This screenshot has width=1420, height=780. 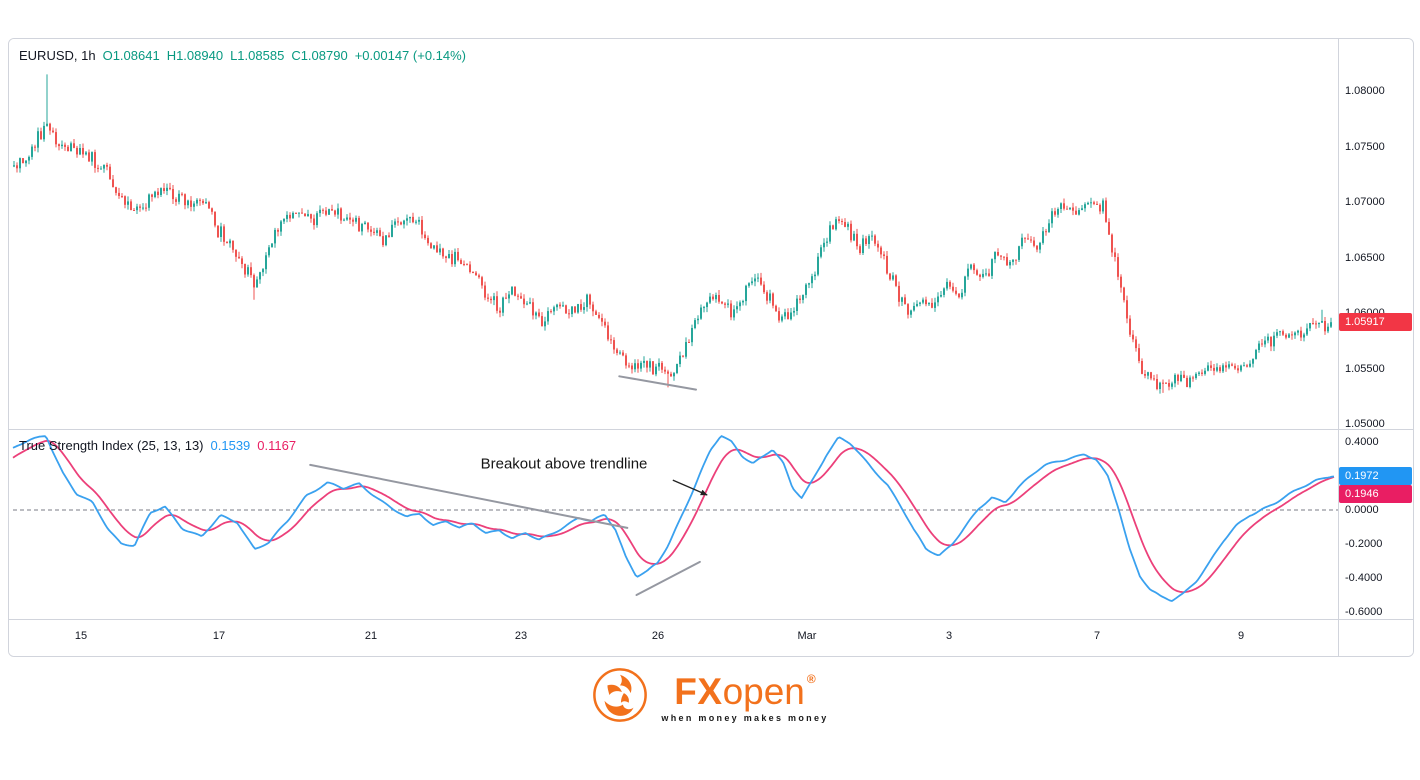 I want to click on ohlc-open: O1.08641, so click(x=131, y=55).